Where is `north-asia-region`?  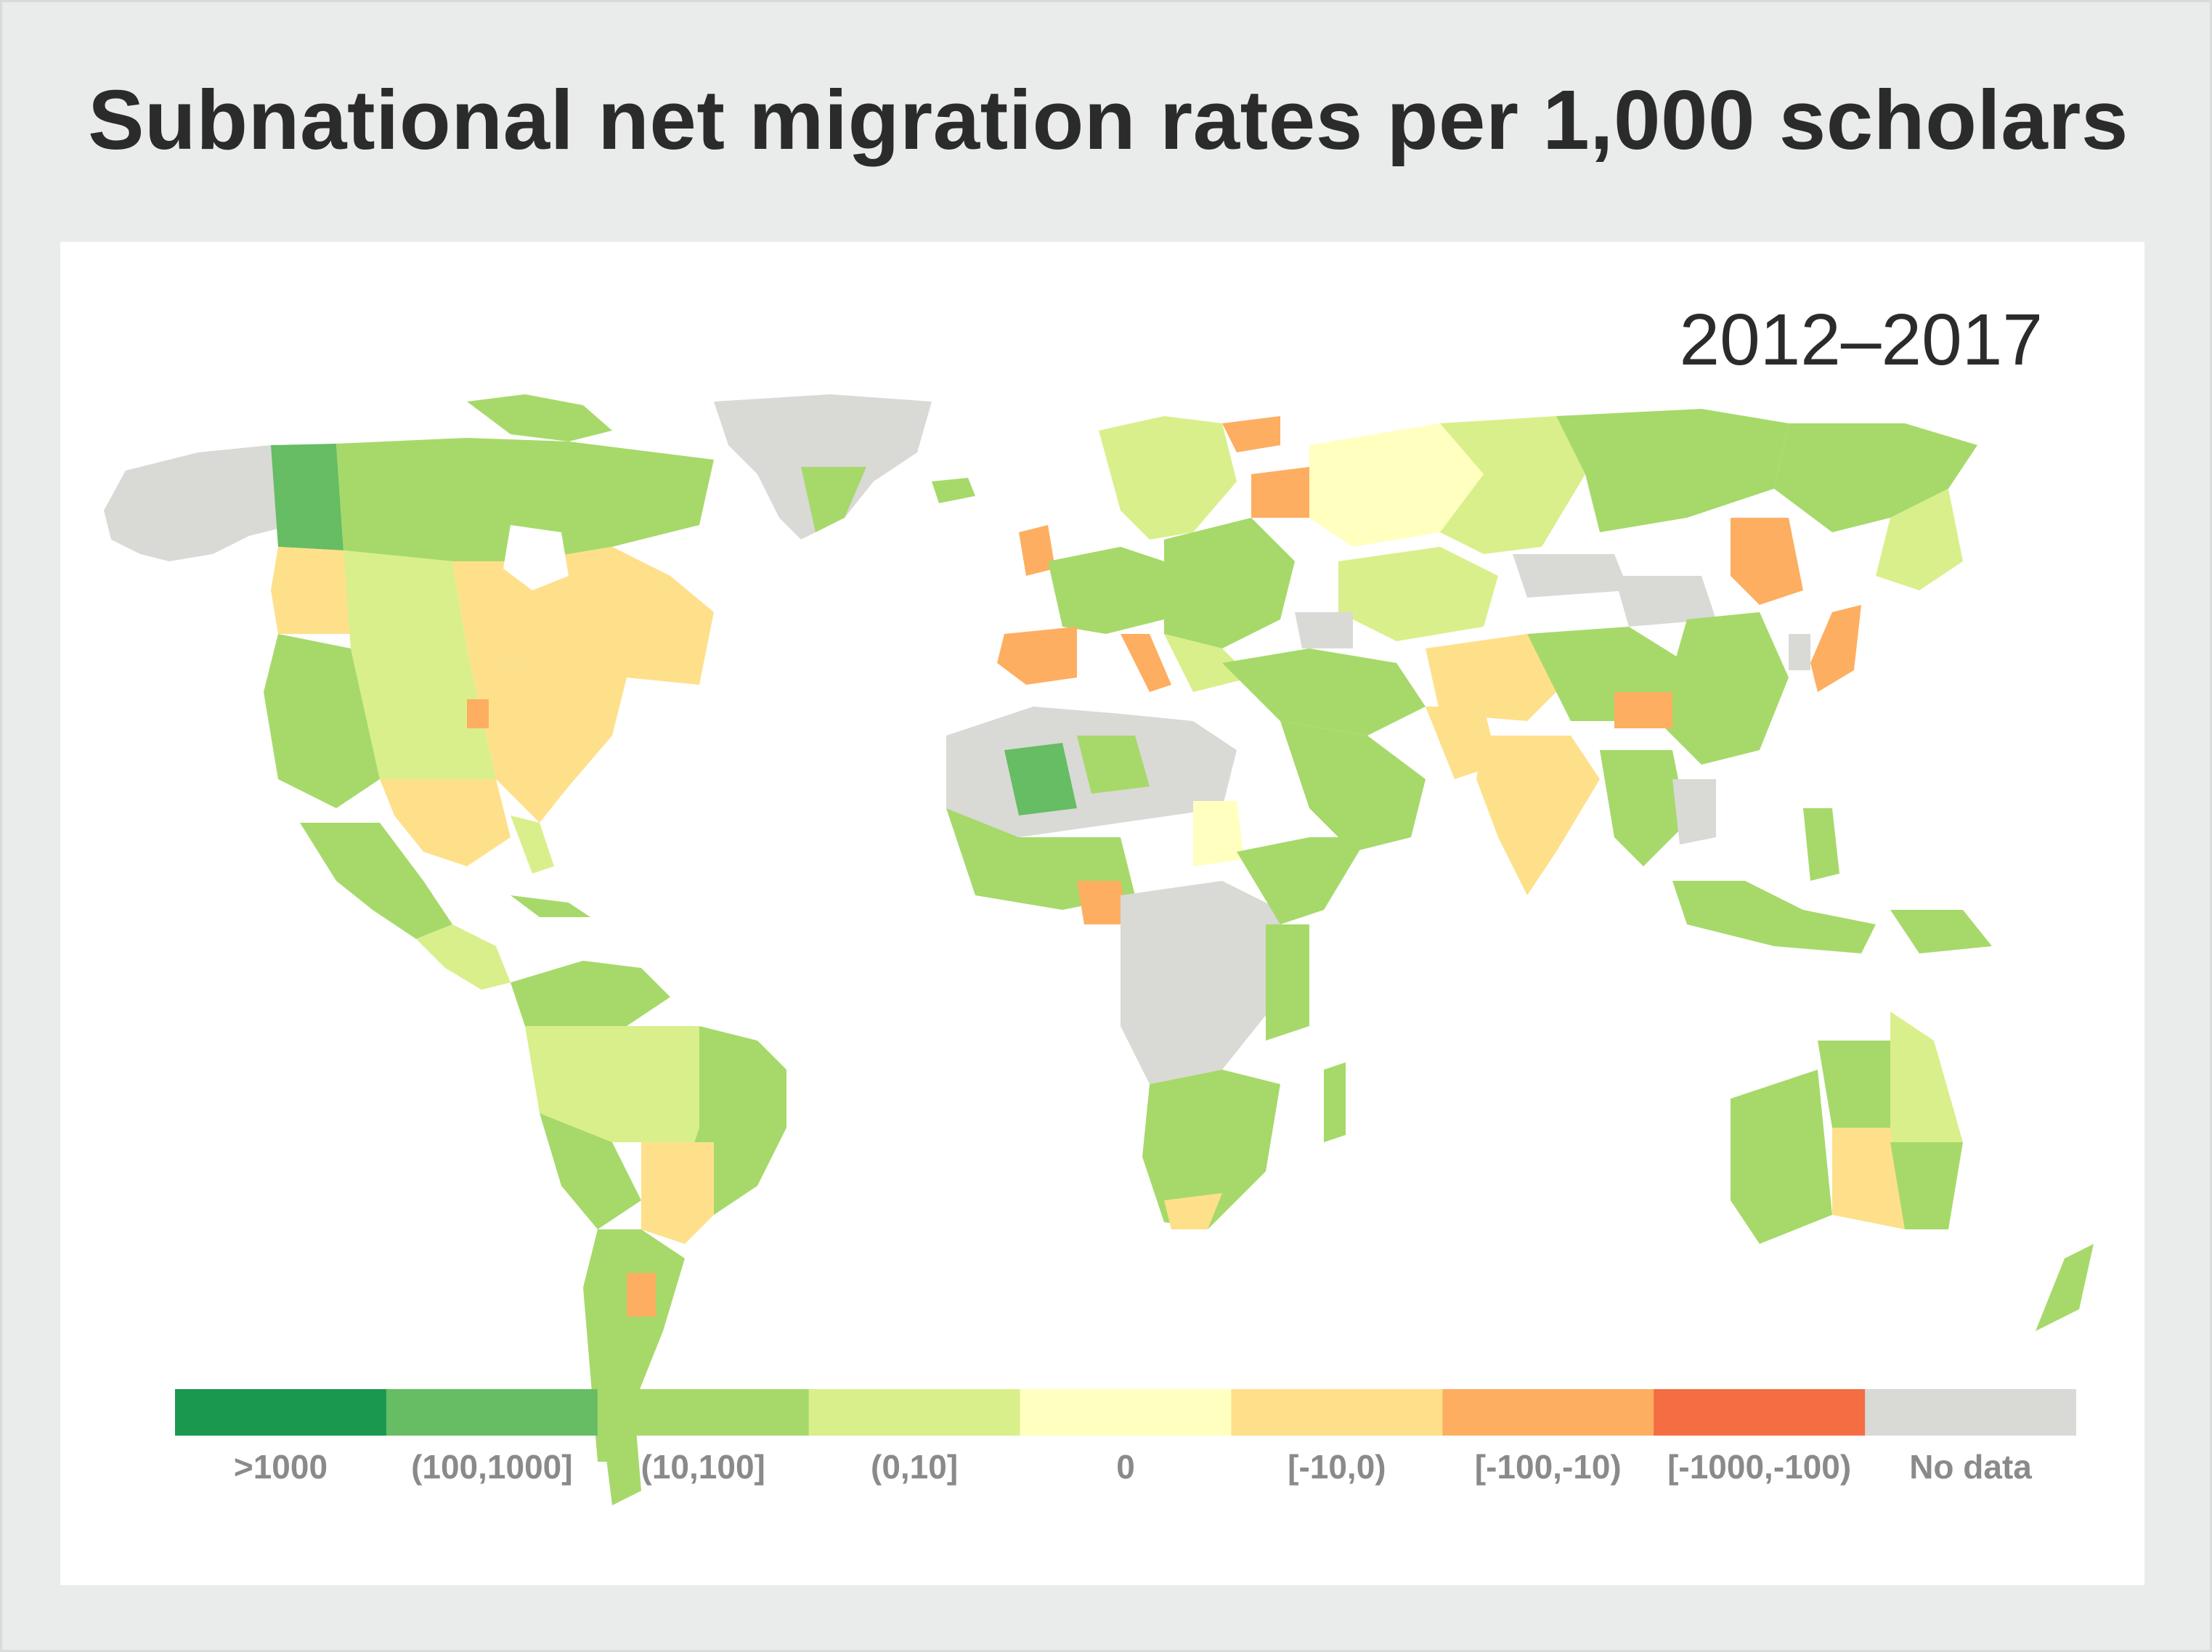 north-asia-region is located at coordinates (1636, 528).